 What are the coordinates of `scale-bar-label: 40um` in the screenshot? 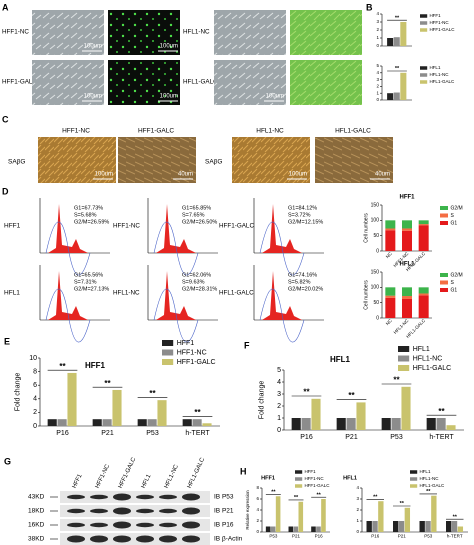 It's located at (185, 175).